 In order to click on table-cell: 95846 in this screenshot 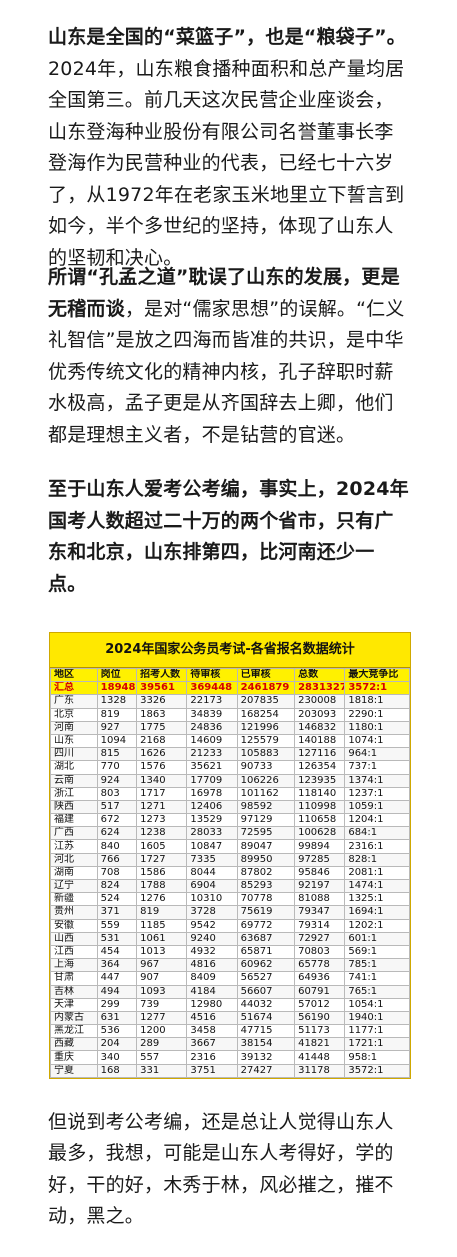, I will do `click(320, 873)`.